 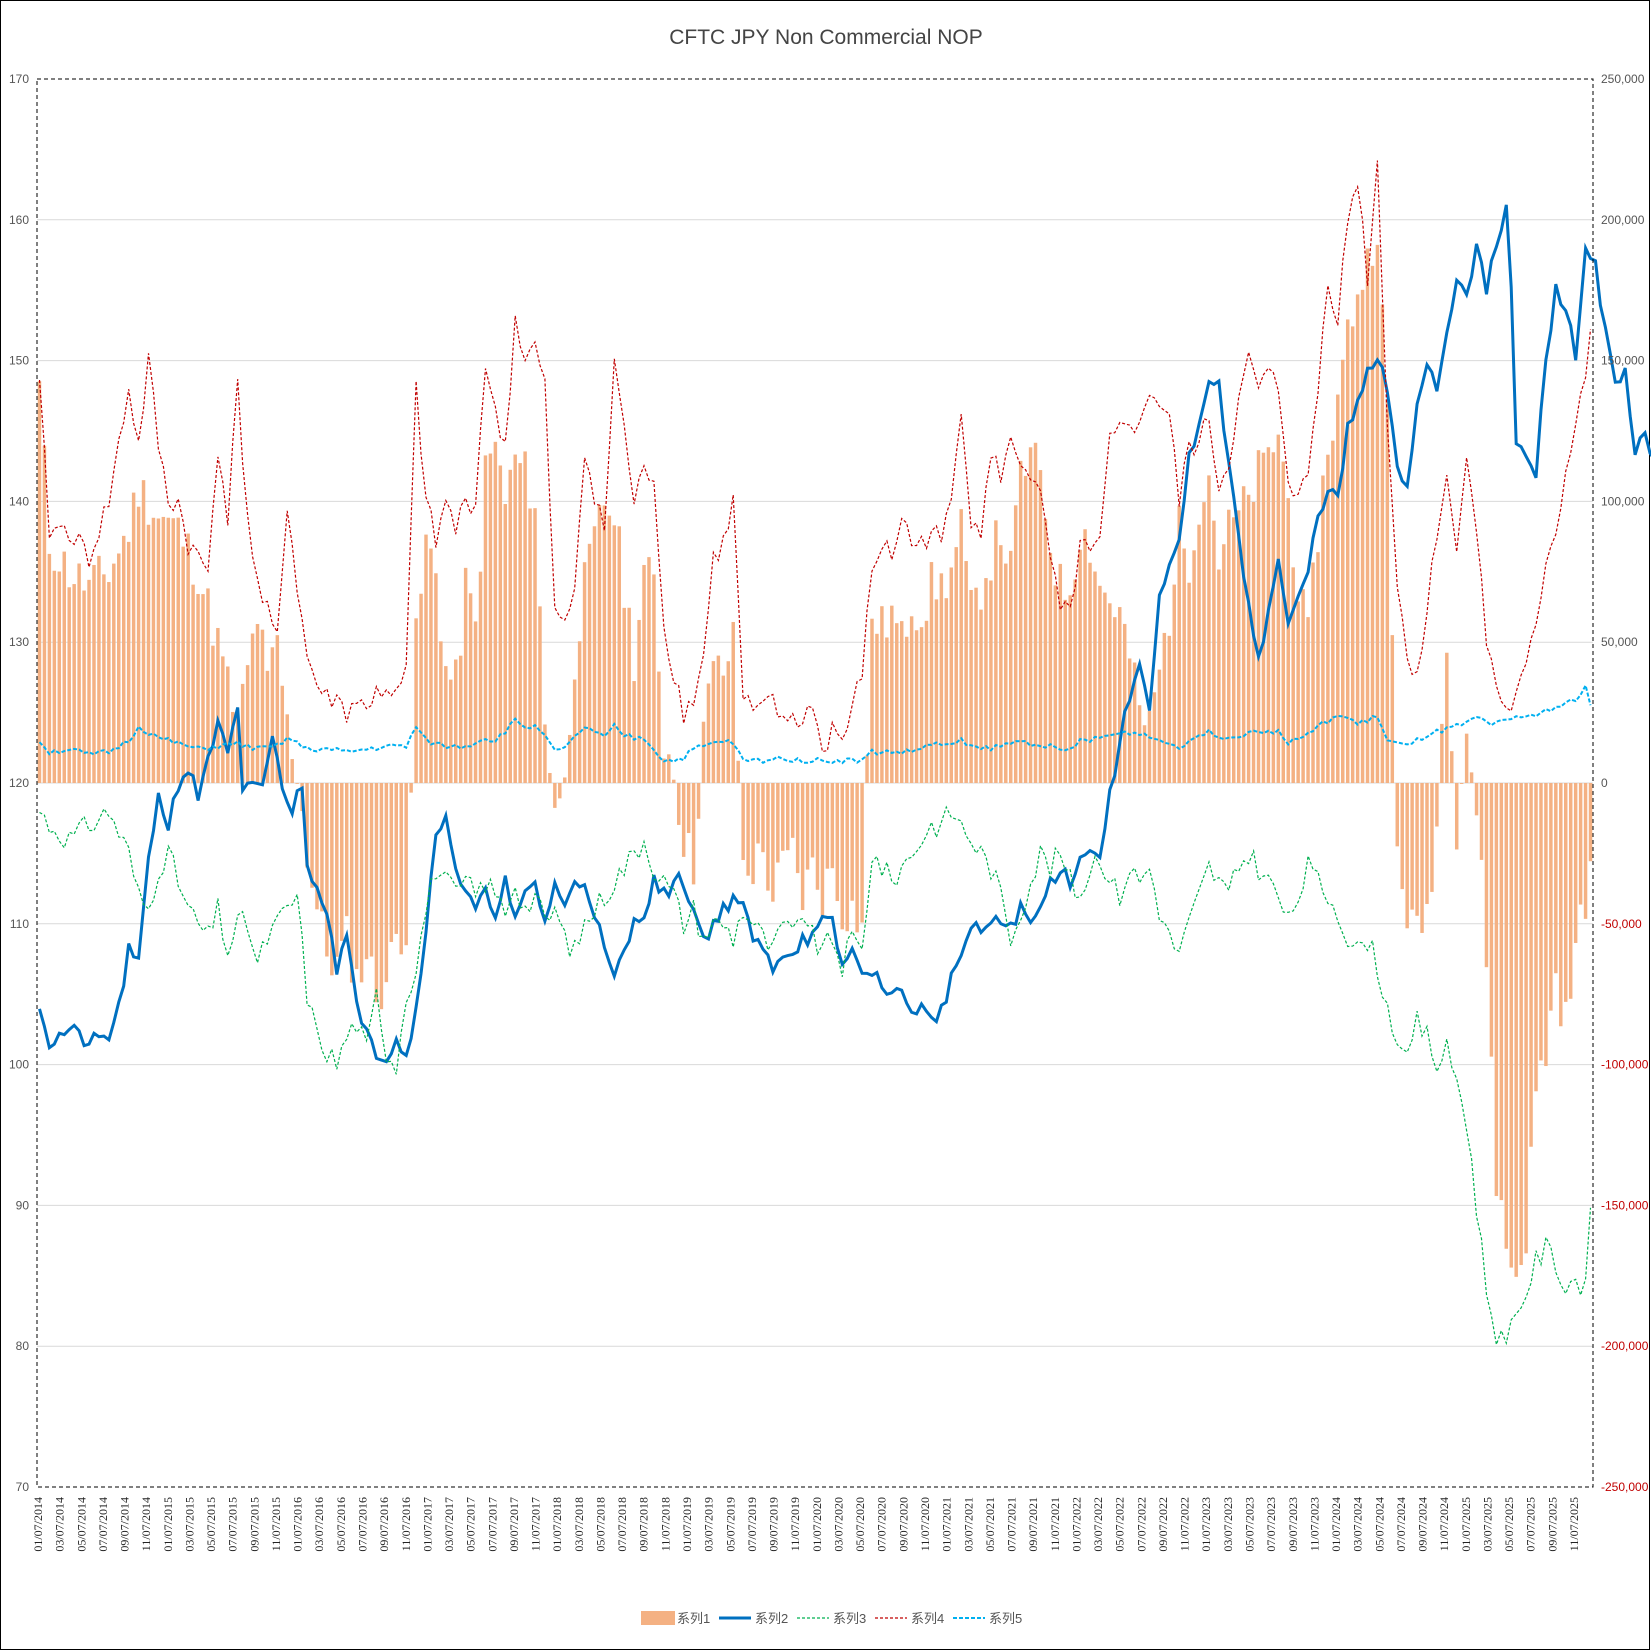 I want to click on left-tick-label: 150, so click(x=19, y=361).